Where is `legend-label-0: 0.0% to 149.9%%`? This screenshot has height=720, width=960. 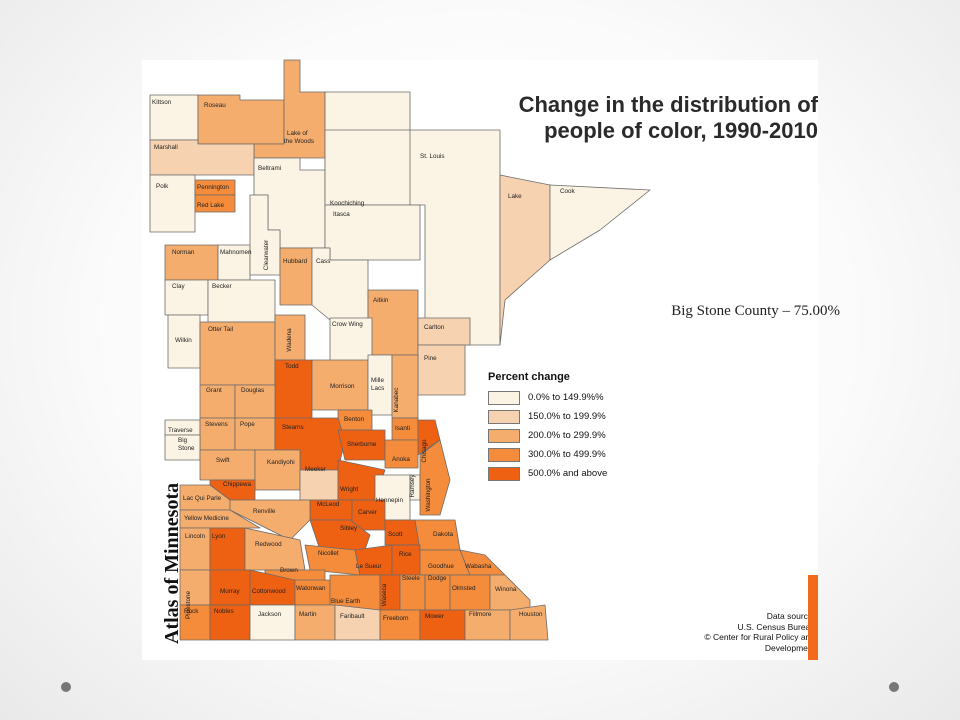 legend-label-0: 0.0% to 149.9%% is located at coordinates (566, 397).